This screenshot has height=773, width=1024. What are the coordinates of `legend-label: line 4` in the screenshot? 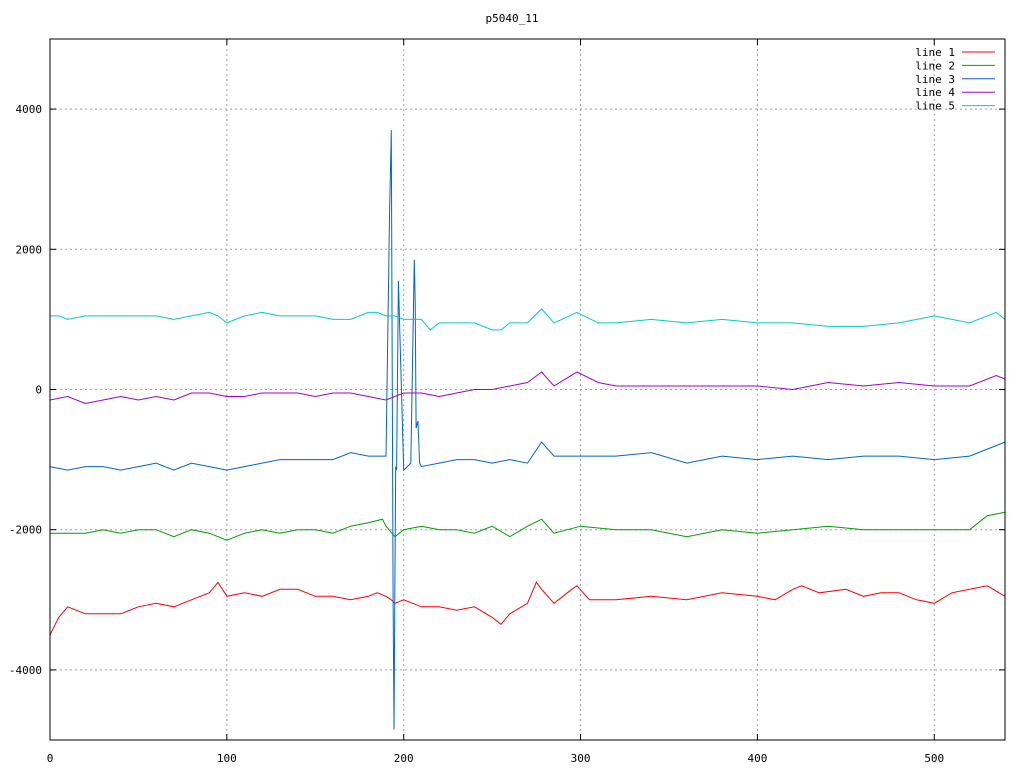 It's located at (935, 92).